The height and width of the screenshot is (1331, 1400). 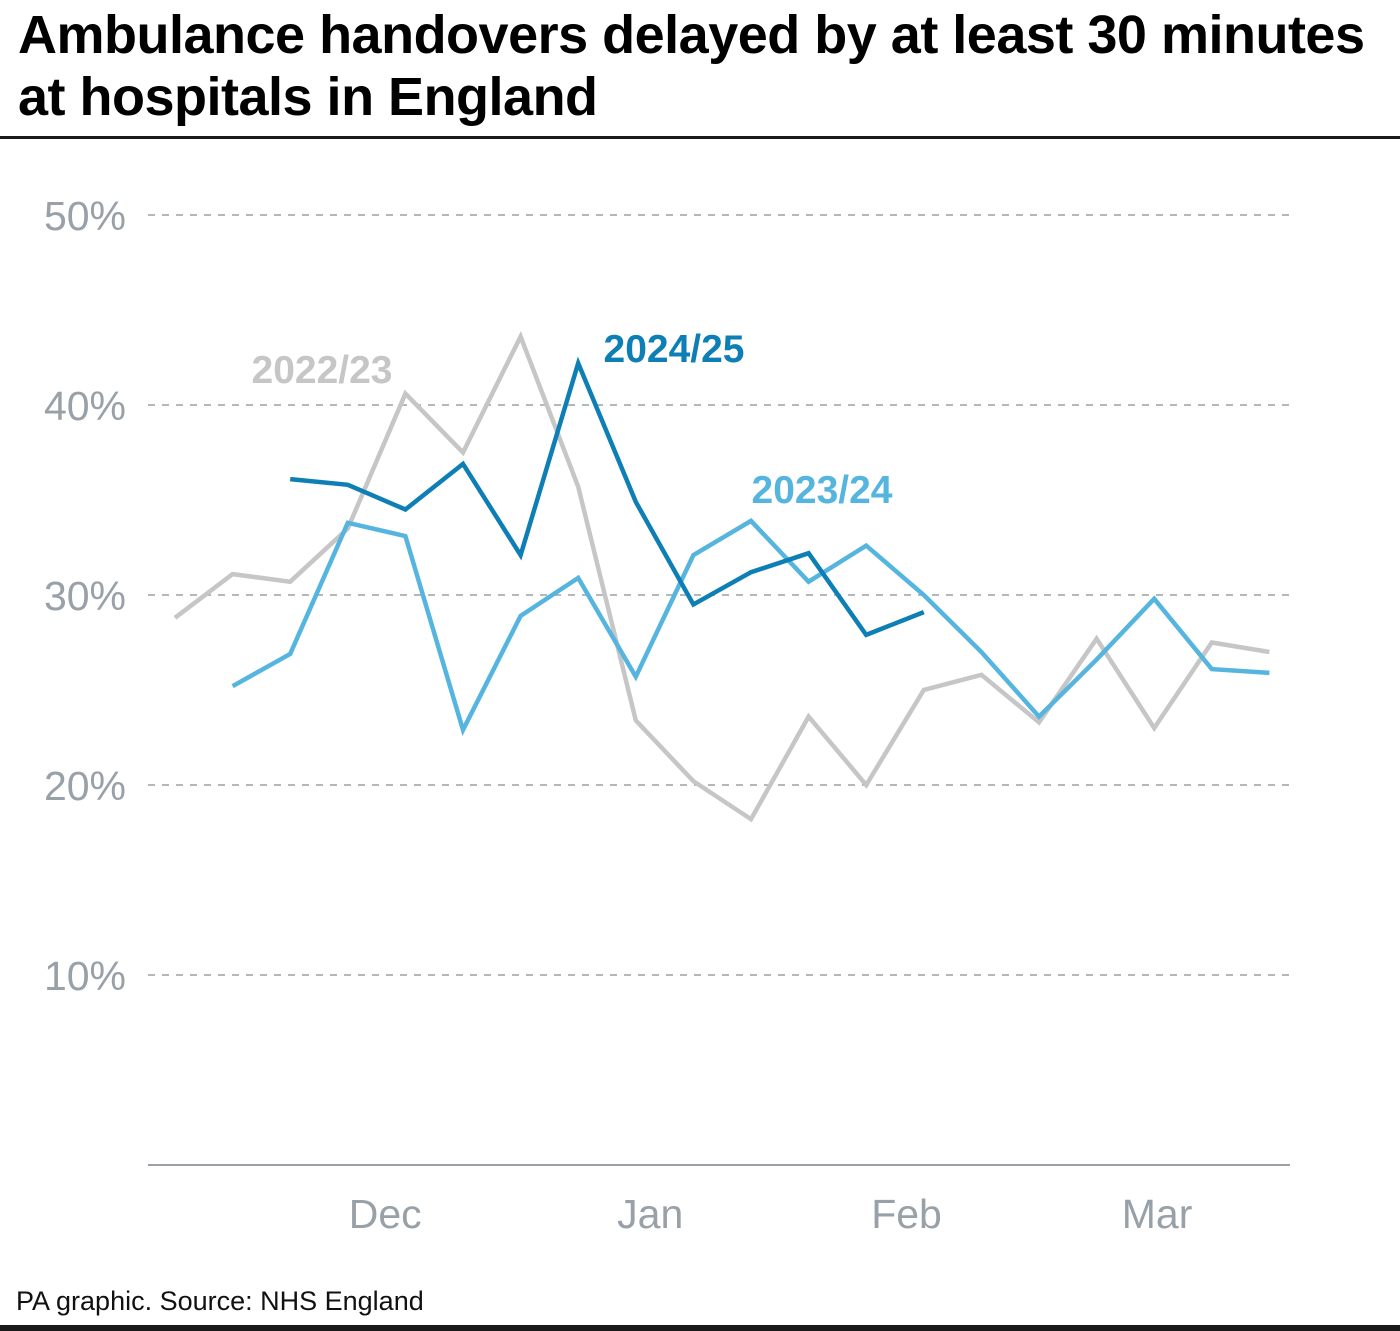 What do you see at coordinates (650, 1214) in the screenshot?
I see `x-tick-label: Jan` at bounding box center [650, 1214].